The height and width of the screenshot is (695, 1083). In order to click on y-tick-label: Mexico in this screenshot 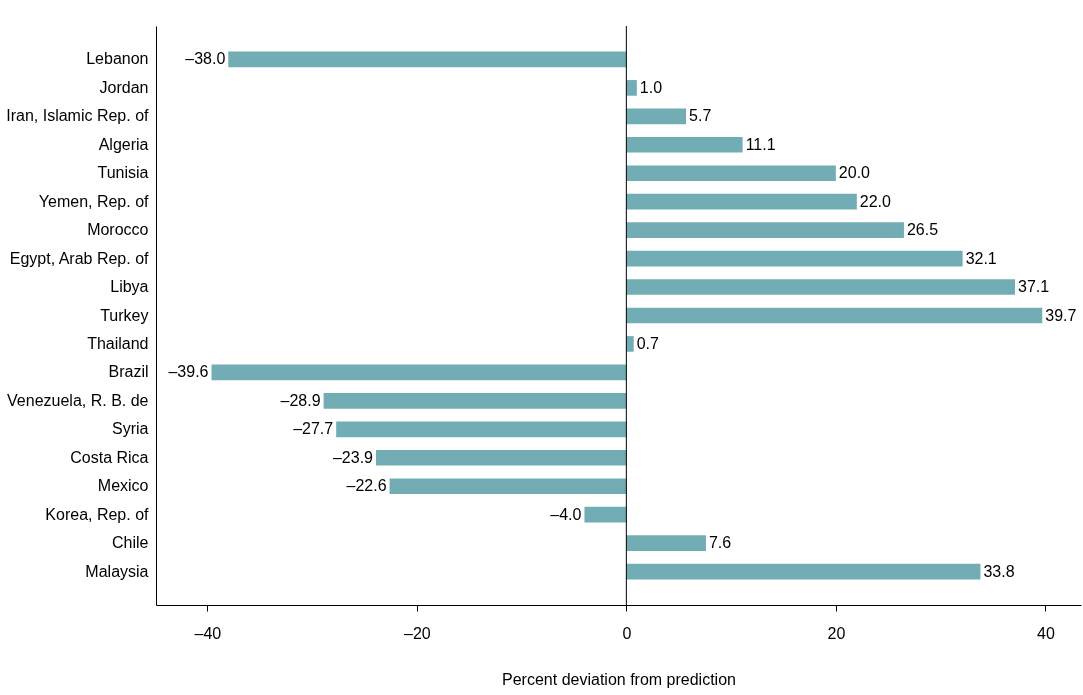, I will do `click(123, 486)`.